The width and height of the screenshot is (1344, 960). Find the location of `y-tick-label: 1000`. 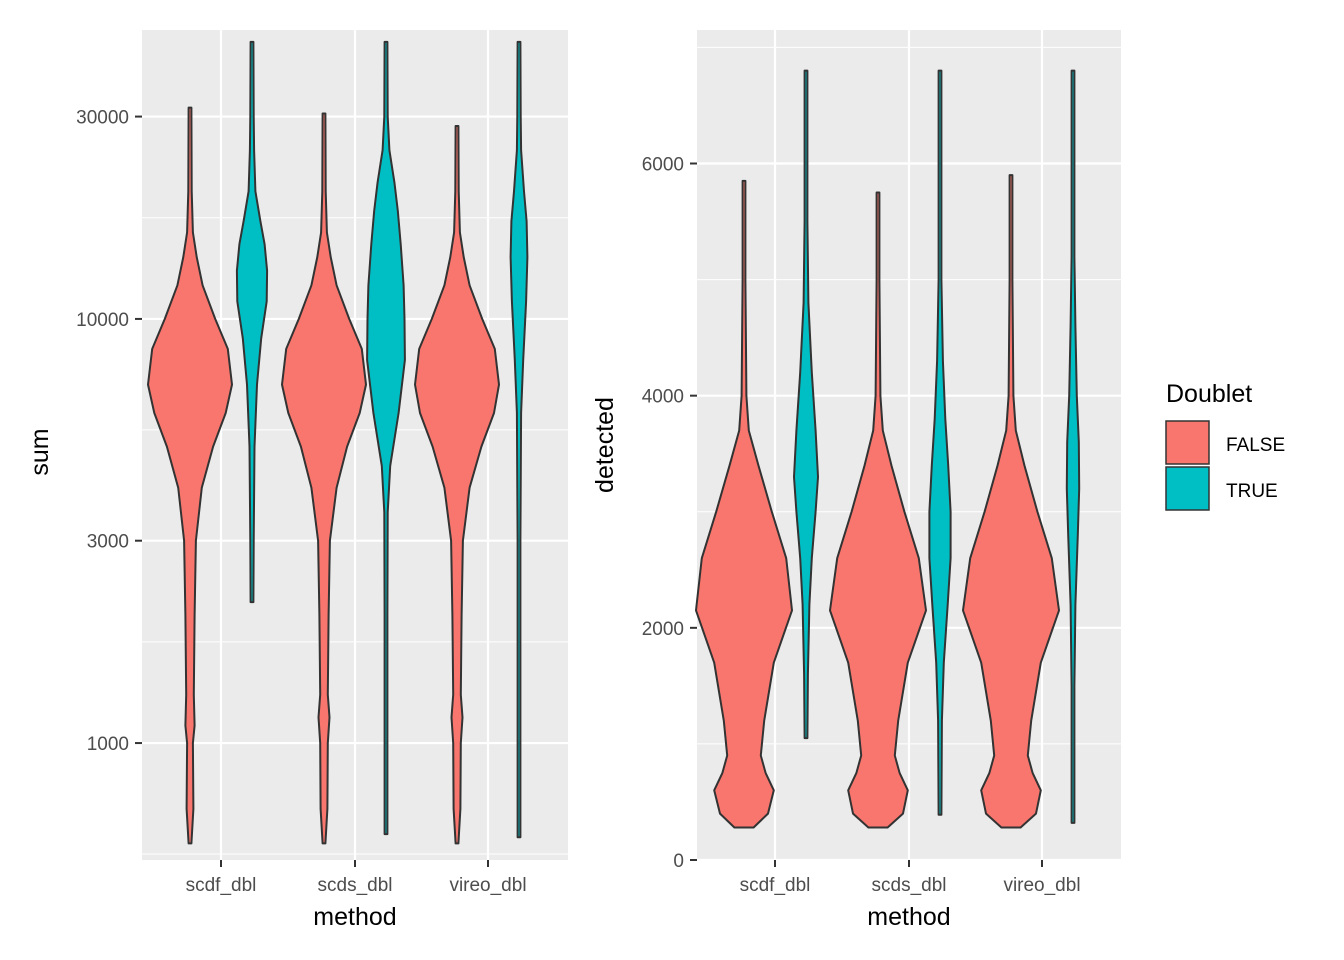

y-tick-label: 1000 is located at coordinates (108, 744).